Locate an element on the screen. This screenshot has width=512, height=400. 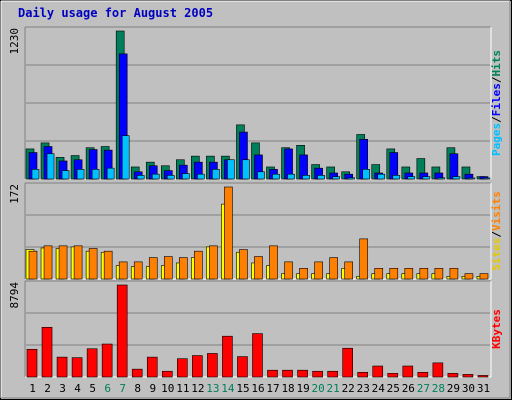
day-label: 8 is located at coordinates (137, 388).